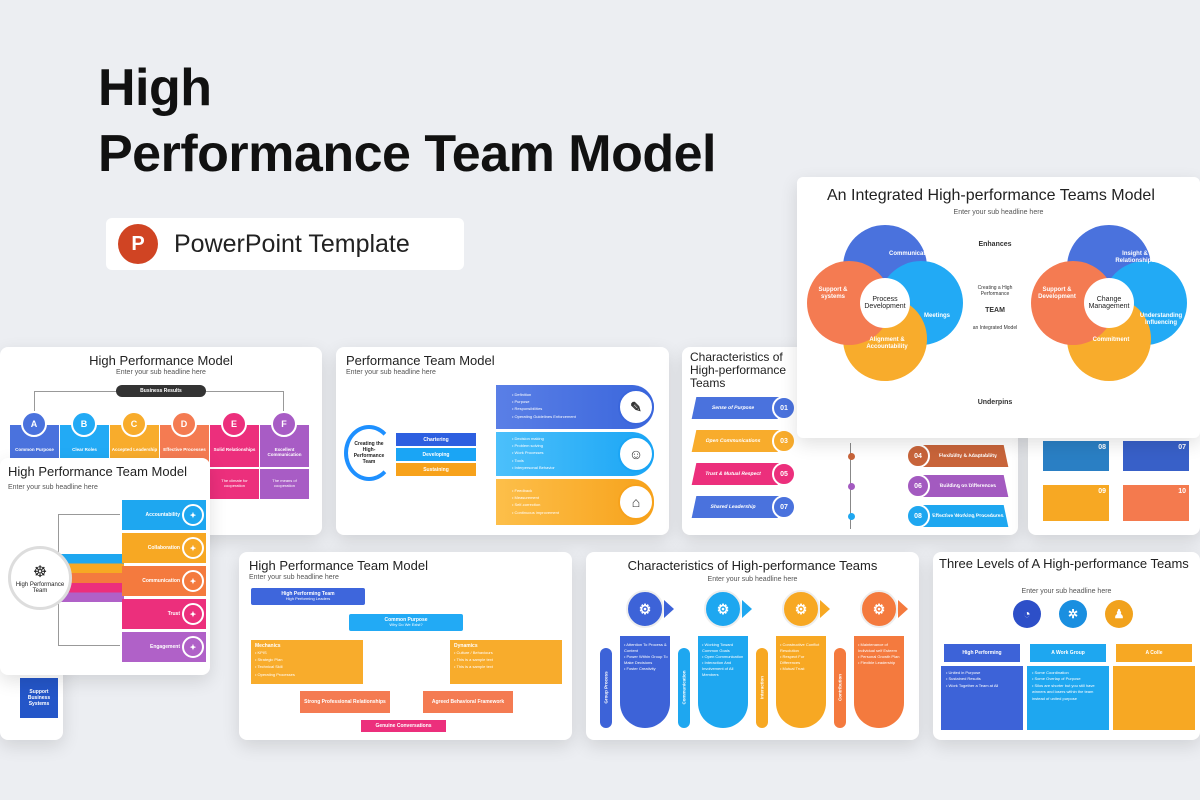 This screenshot has width=1200, height=800. Describe the element at coordinates (636, 407) in the screenshot. I see `document-icon: ✎` at that location.